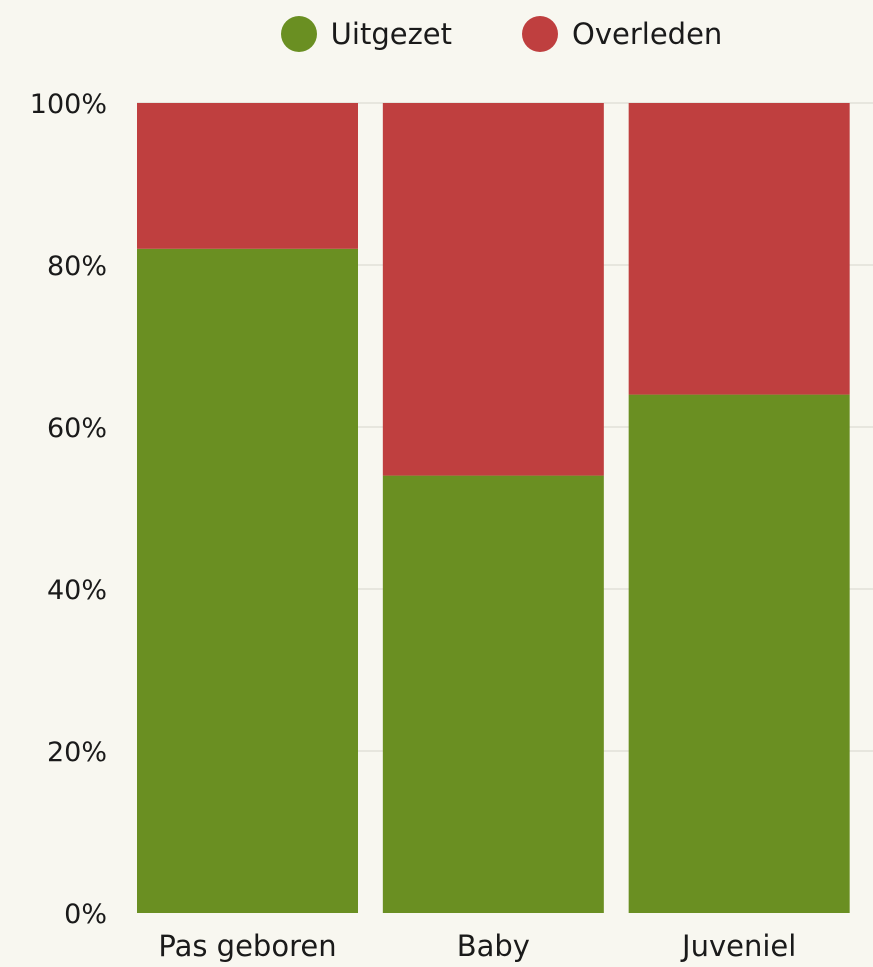  Describe the element at coordinates (738, 946) in the screenshot. I see `x-tick-label: Juveniel` at that location.